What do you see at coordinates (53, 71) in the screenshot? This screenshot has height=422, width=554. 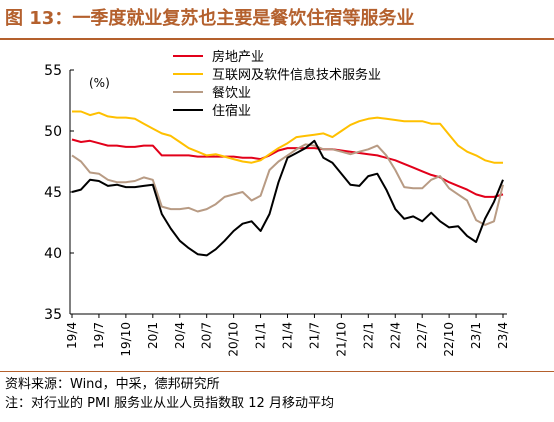 I see `y-tick-label: 55` at bounding box center [53, 71].